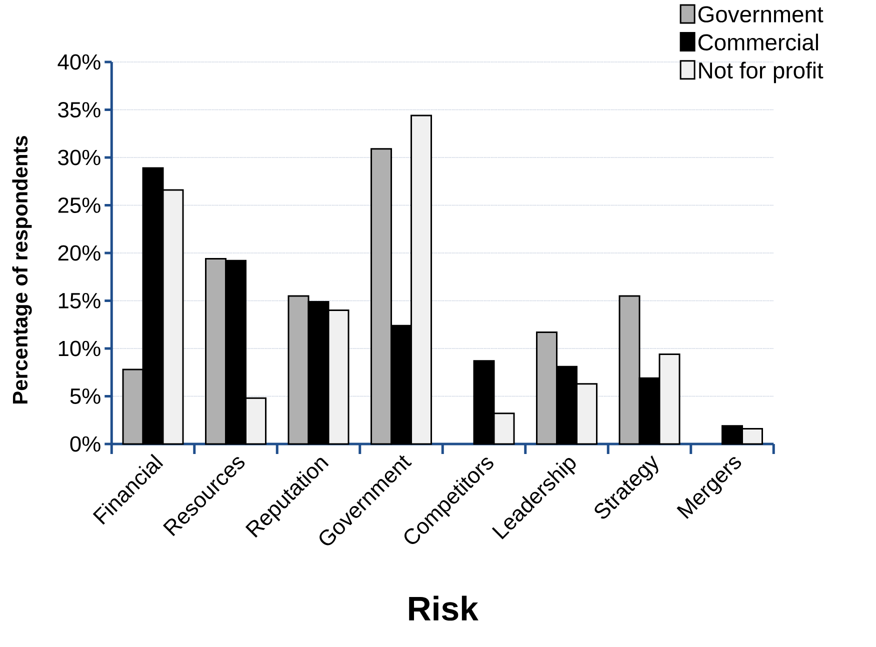 The width and height of the screenshot is (876, 647). Describe the element at coordinates (79, 205) in the screenshot. I see `y-tick-label: 25%` at that location.